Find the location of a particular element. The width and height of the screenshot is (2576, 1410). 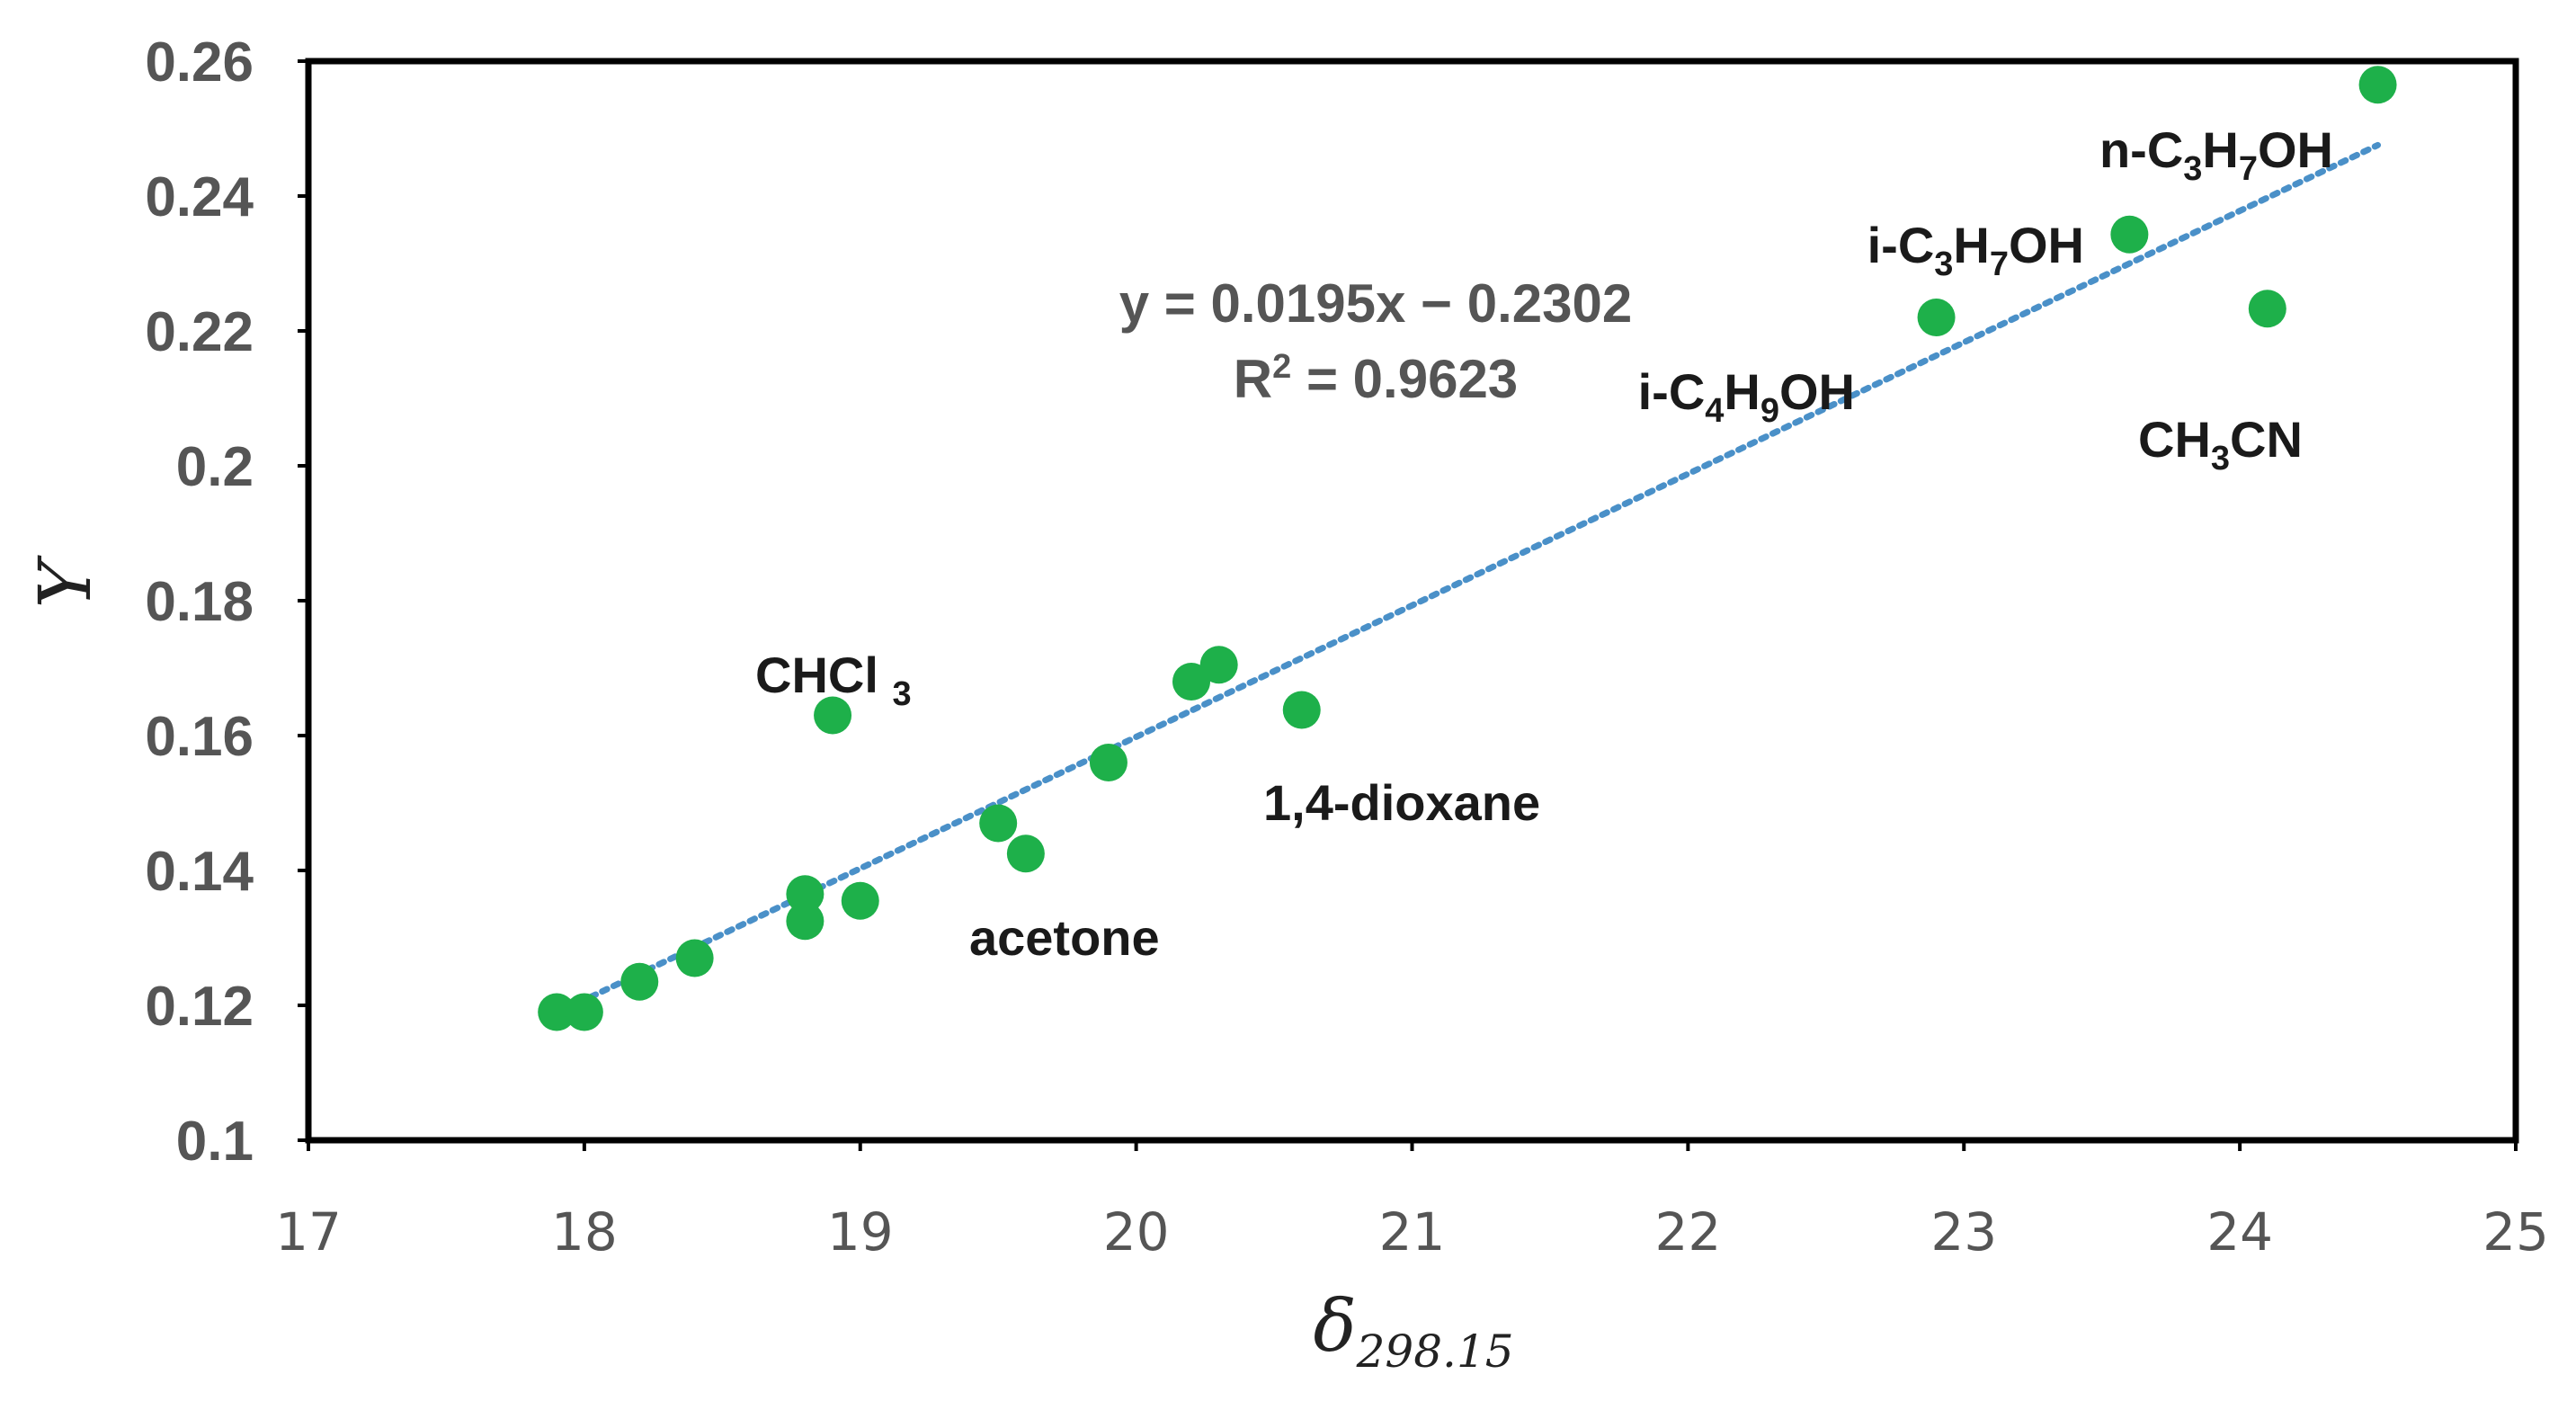

x-tick-label: 25 is located at coordinates (2516, 1232).